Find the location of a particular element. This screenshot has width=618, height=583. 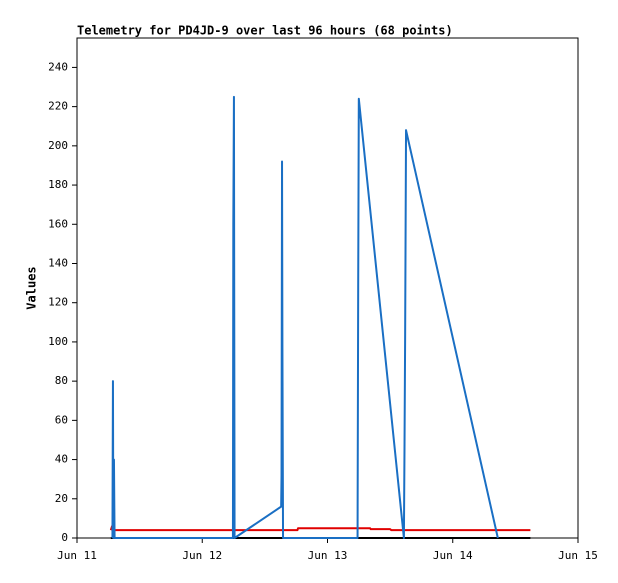

y-tick-label: 0 is located at coordinates (64, 537).